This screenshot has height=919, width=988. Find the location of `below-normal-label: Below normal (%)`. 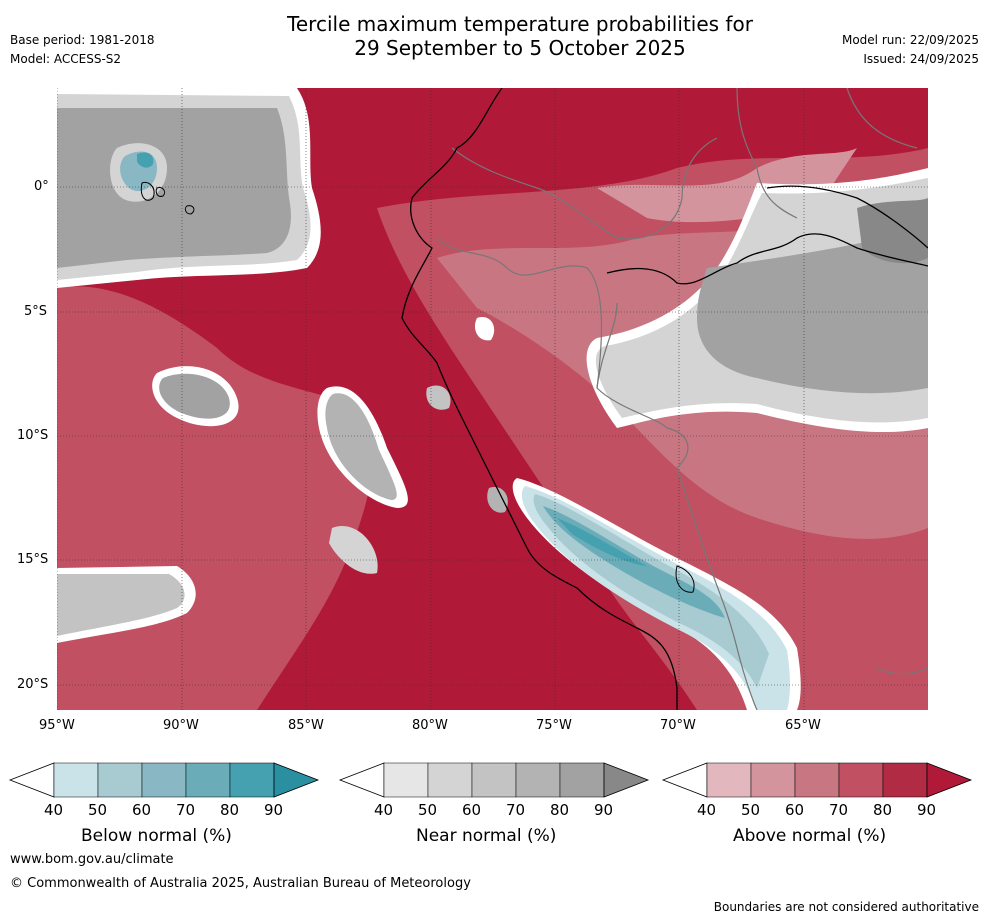

below-normal-label: Below normal (%) is located at coordinates (156, 836).